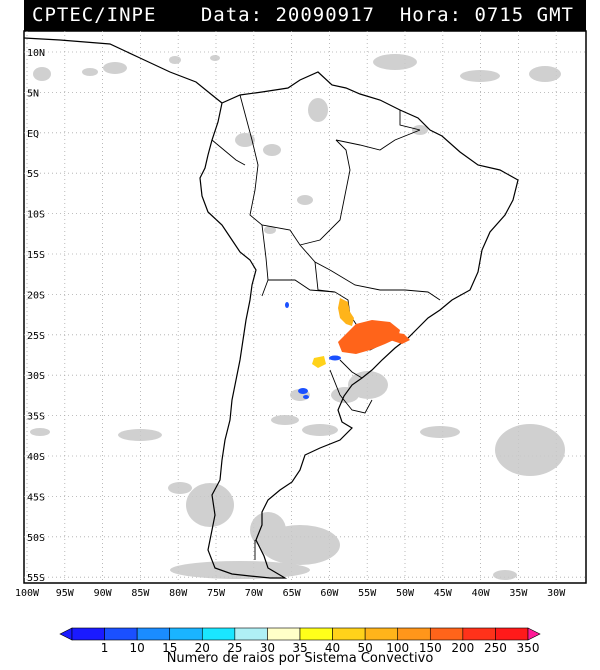 The image size is (600, 670). What do you see at coordinates (495, 648) in the screenshot?
I see `color-bar-label: 250` at bounding box center [495, 648].